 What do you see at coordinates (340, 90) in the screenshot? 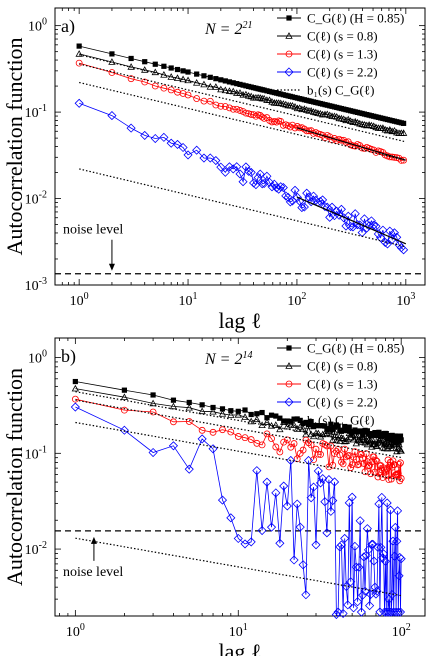
I see `legend-label: b₁(s) C_G(ℓ)` at bounding box center [340, 90].